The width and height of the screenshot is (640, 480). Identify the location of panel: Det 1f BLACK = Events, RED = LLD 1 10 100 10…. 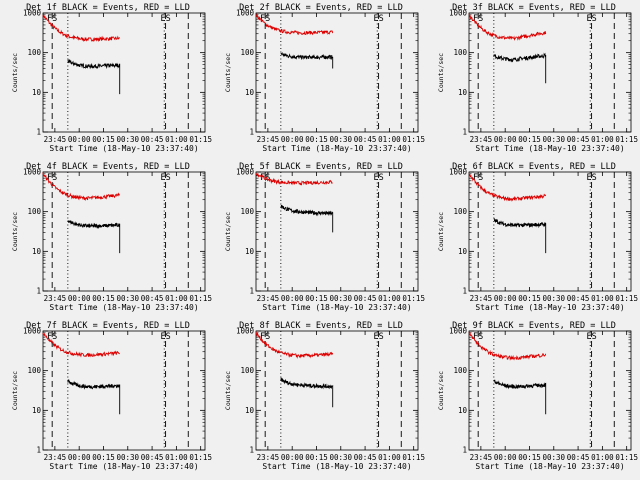
(111, 78).